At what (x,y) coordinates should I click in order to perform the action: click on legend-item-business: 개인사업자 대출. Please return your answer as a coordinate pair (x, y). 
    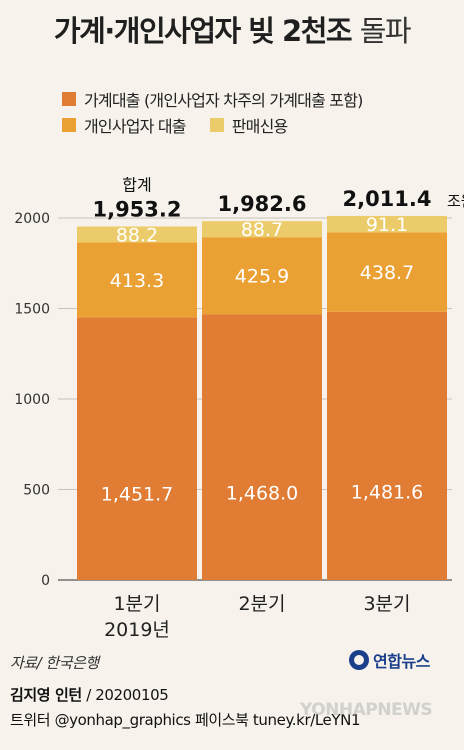
    Looking at the image, I should click on (124, 125).